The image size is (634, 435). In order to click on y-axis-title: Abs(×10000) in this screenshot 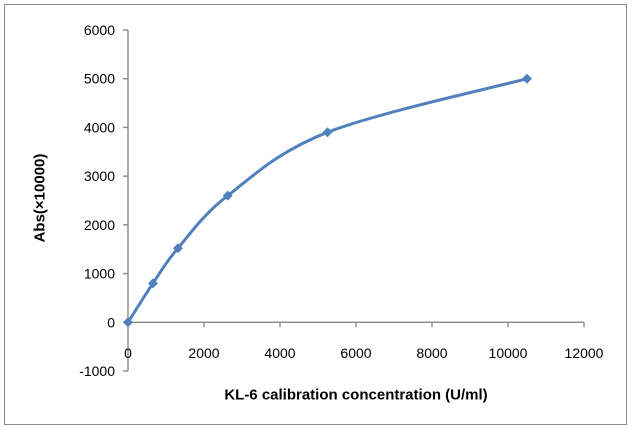, I will do `click(40, 198)`.